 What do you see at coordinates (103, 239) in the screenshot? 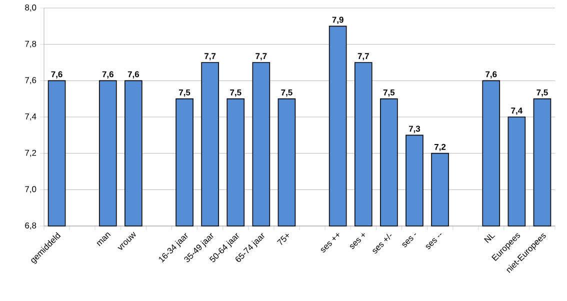
I see `x-tick-label: man` at bounding box center [103, 239].